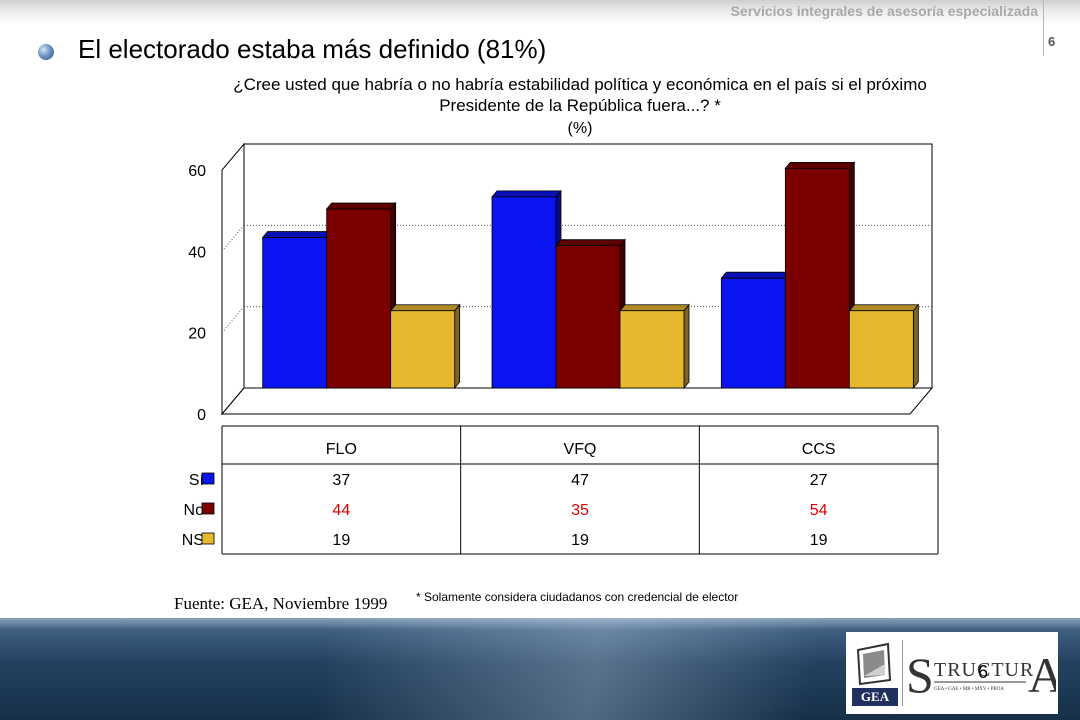  Describe the element at coordinates (341, 510) in the screenshot. I see `data-value: 44` at that location.